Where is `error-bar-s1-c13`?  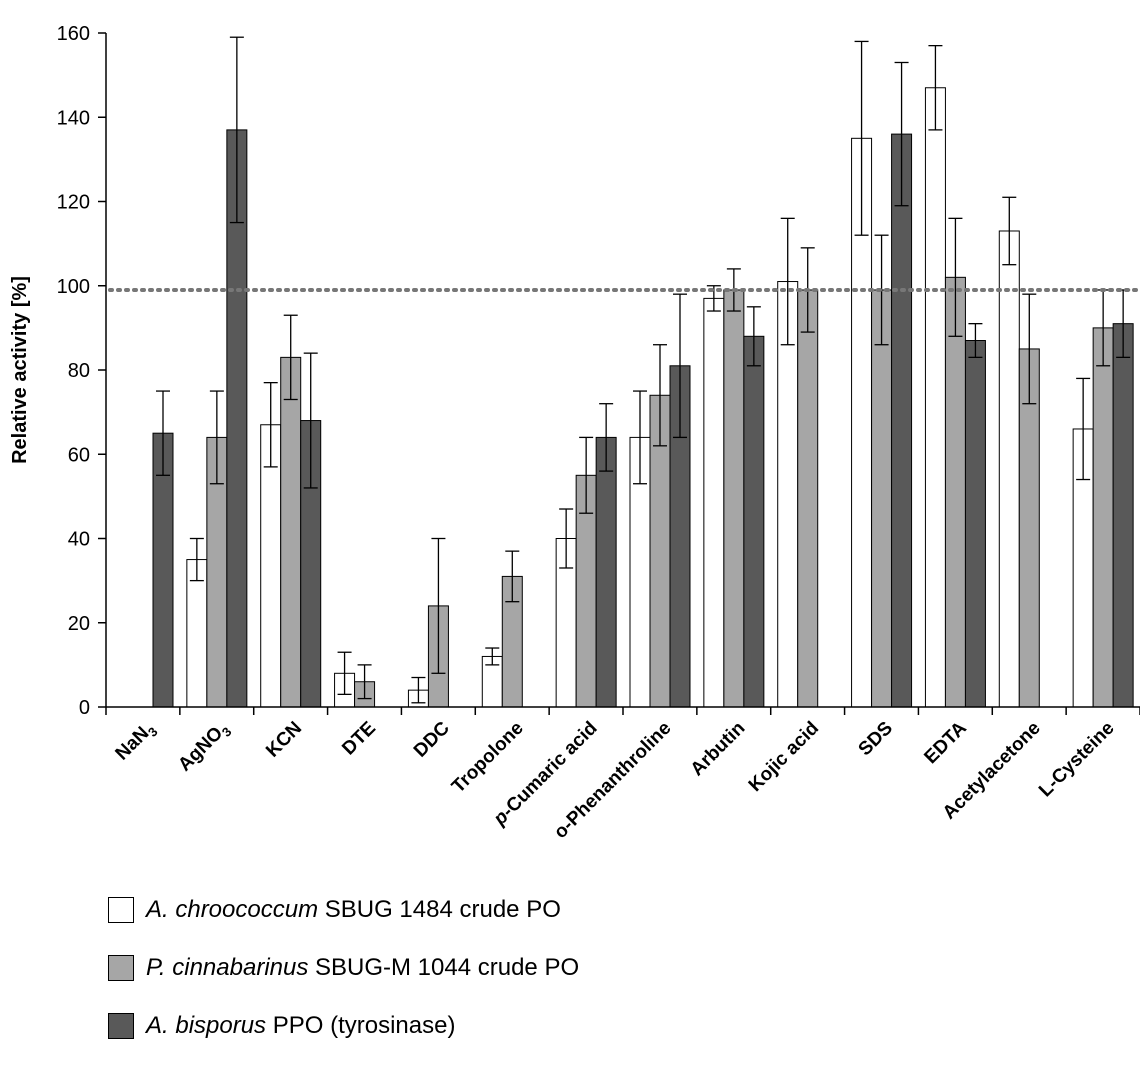
error-bar-s1-c13 is located at coordinates (1009, 231).